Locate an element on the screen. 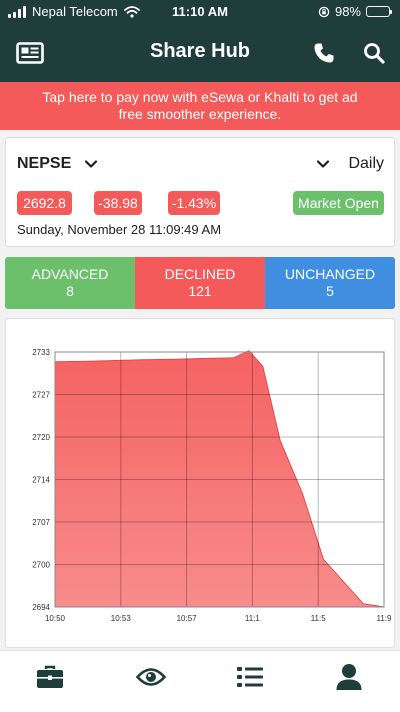 Image resolution: width=400 pixels, height=712 pixels. app-header: Share Hub is located at coordinates (200, 53).